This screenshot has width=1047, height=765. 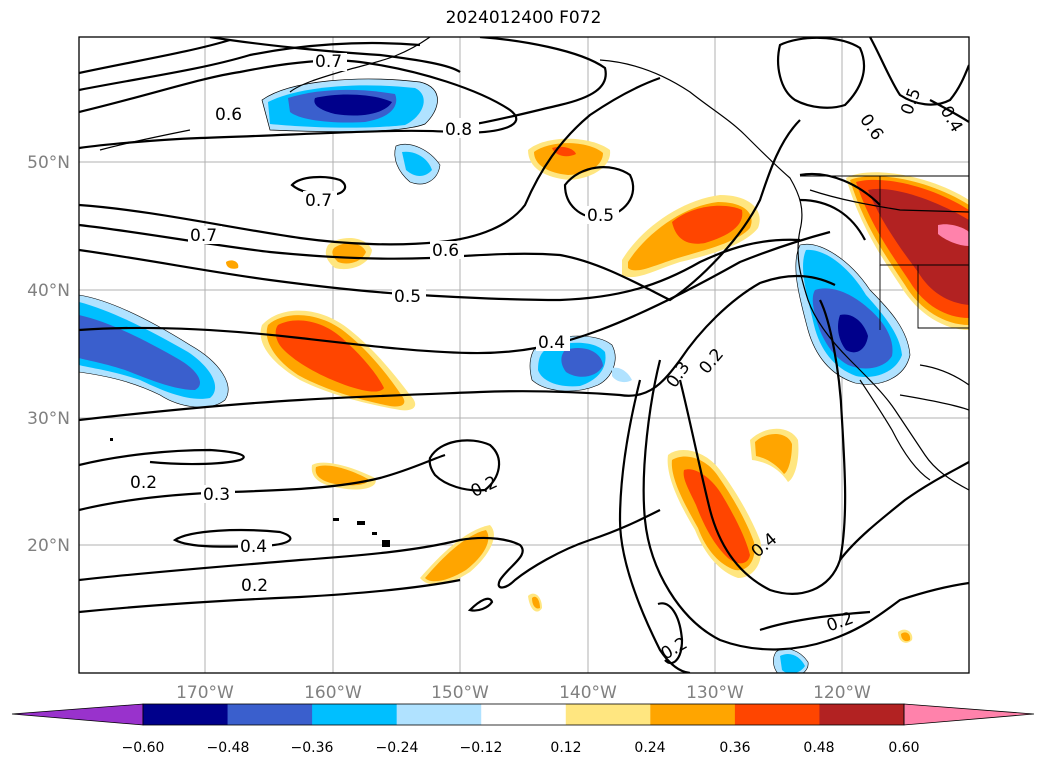 What do you see at coordinates (48, 546) in the screenshot?
I see `lat-tick: 20°N` at bounding box center [48, 546].